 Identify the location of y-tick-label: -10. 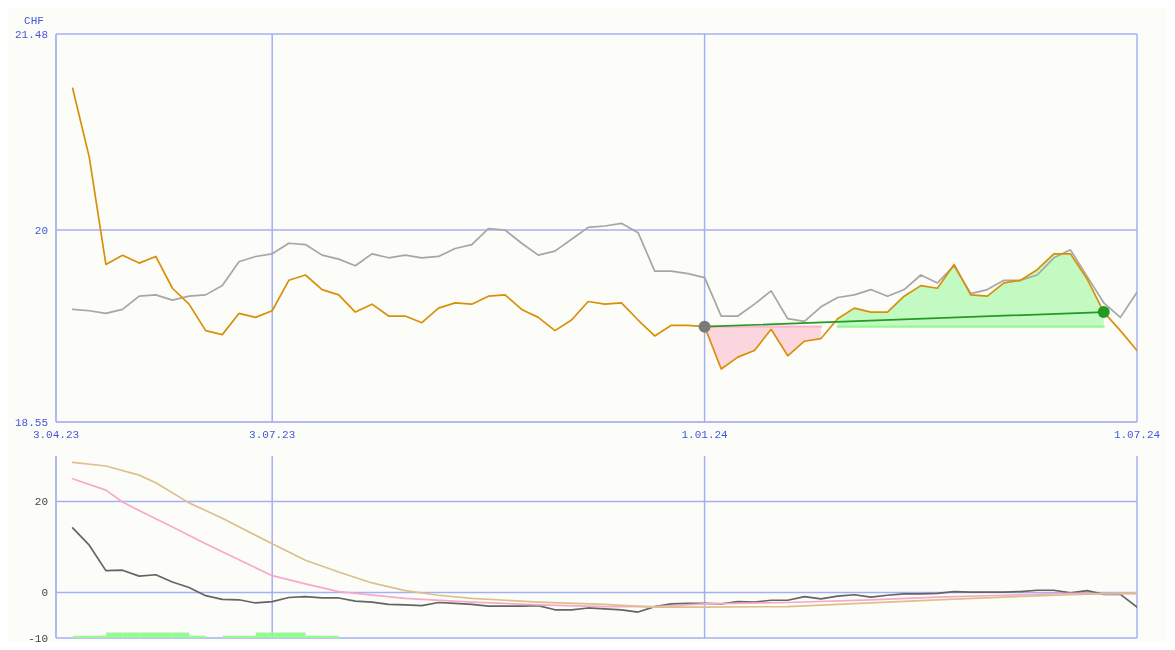
(38, 638).